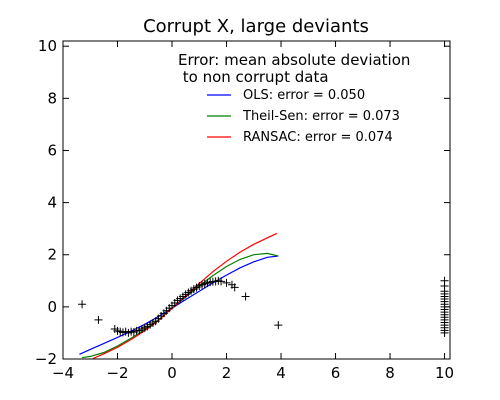  What do you see at coordinates (52, 255) in the screenshot?
I see `y-tick-label: 2` at bounding box center [52, 255].